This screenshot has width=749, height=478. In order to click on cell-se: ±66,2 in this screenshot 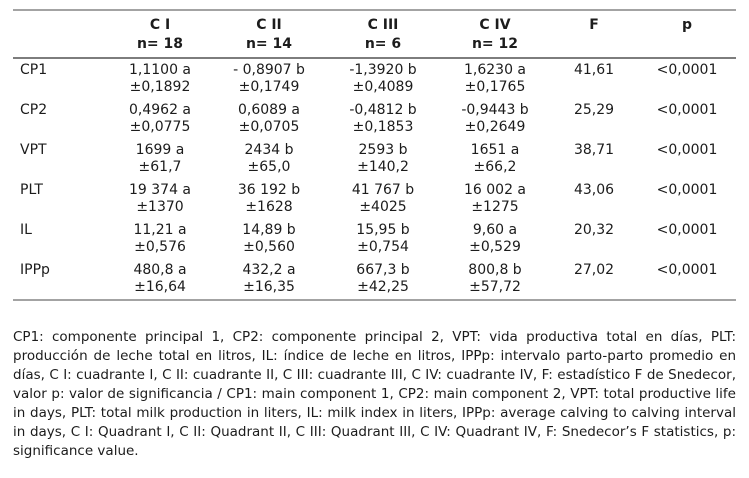, I will do `click(495, 167)`.